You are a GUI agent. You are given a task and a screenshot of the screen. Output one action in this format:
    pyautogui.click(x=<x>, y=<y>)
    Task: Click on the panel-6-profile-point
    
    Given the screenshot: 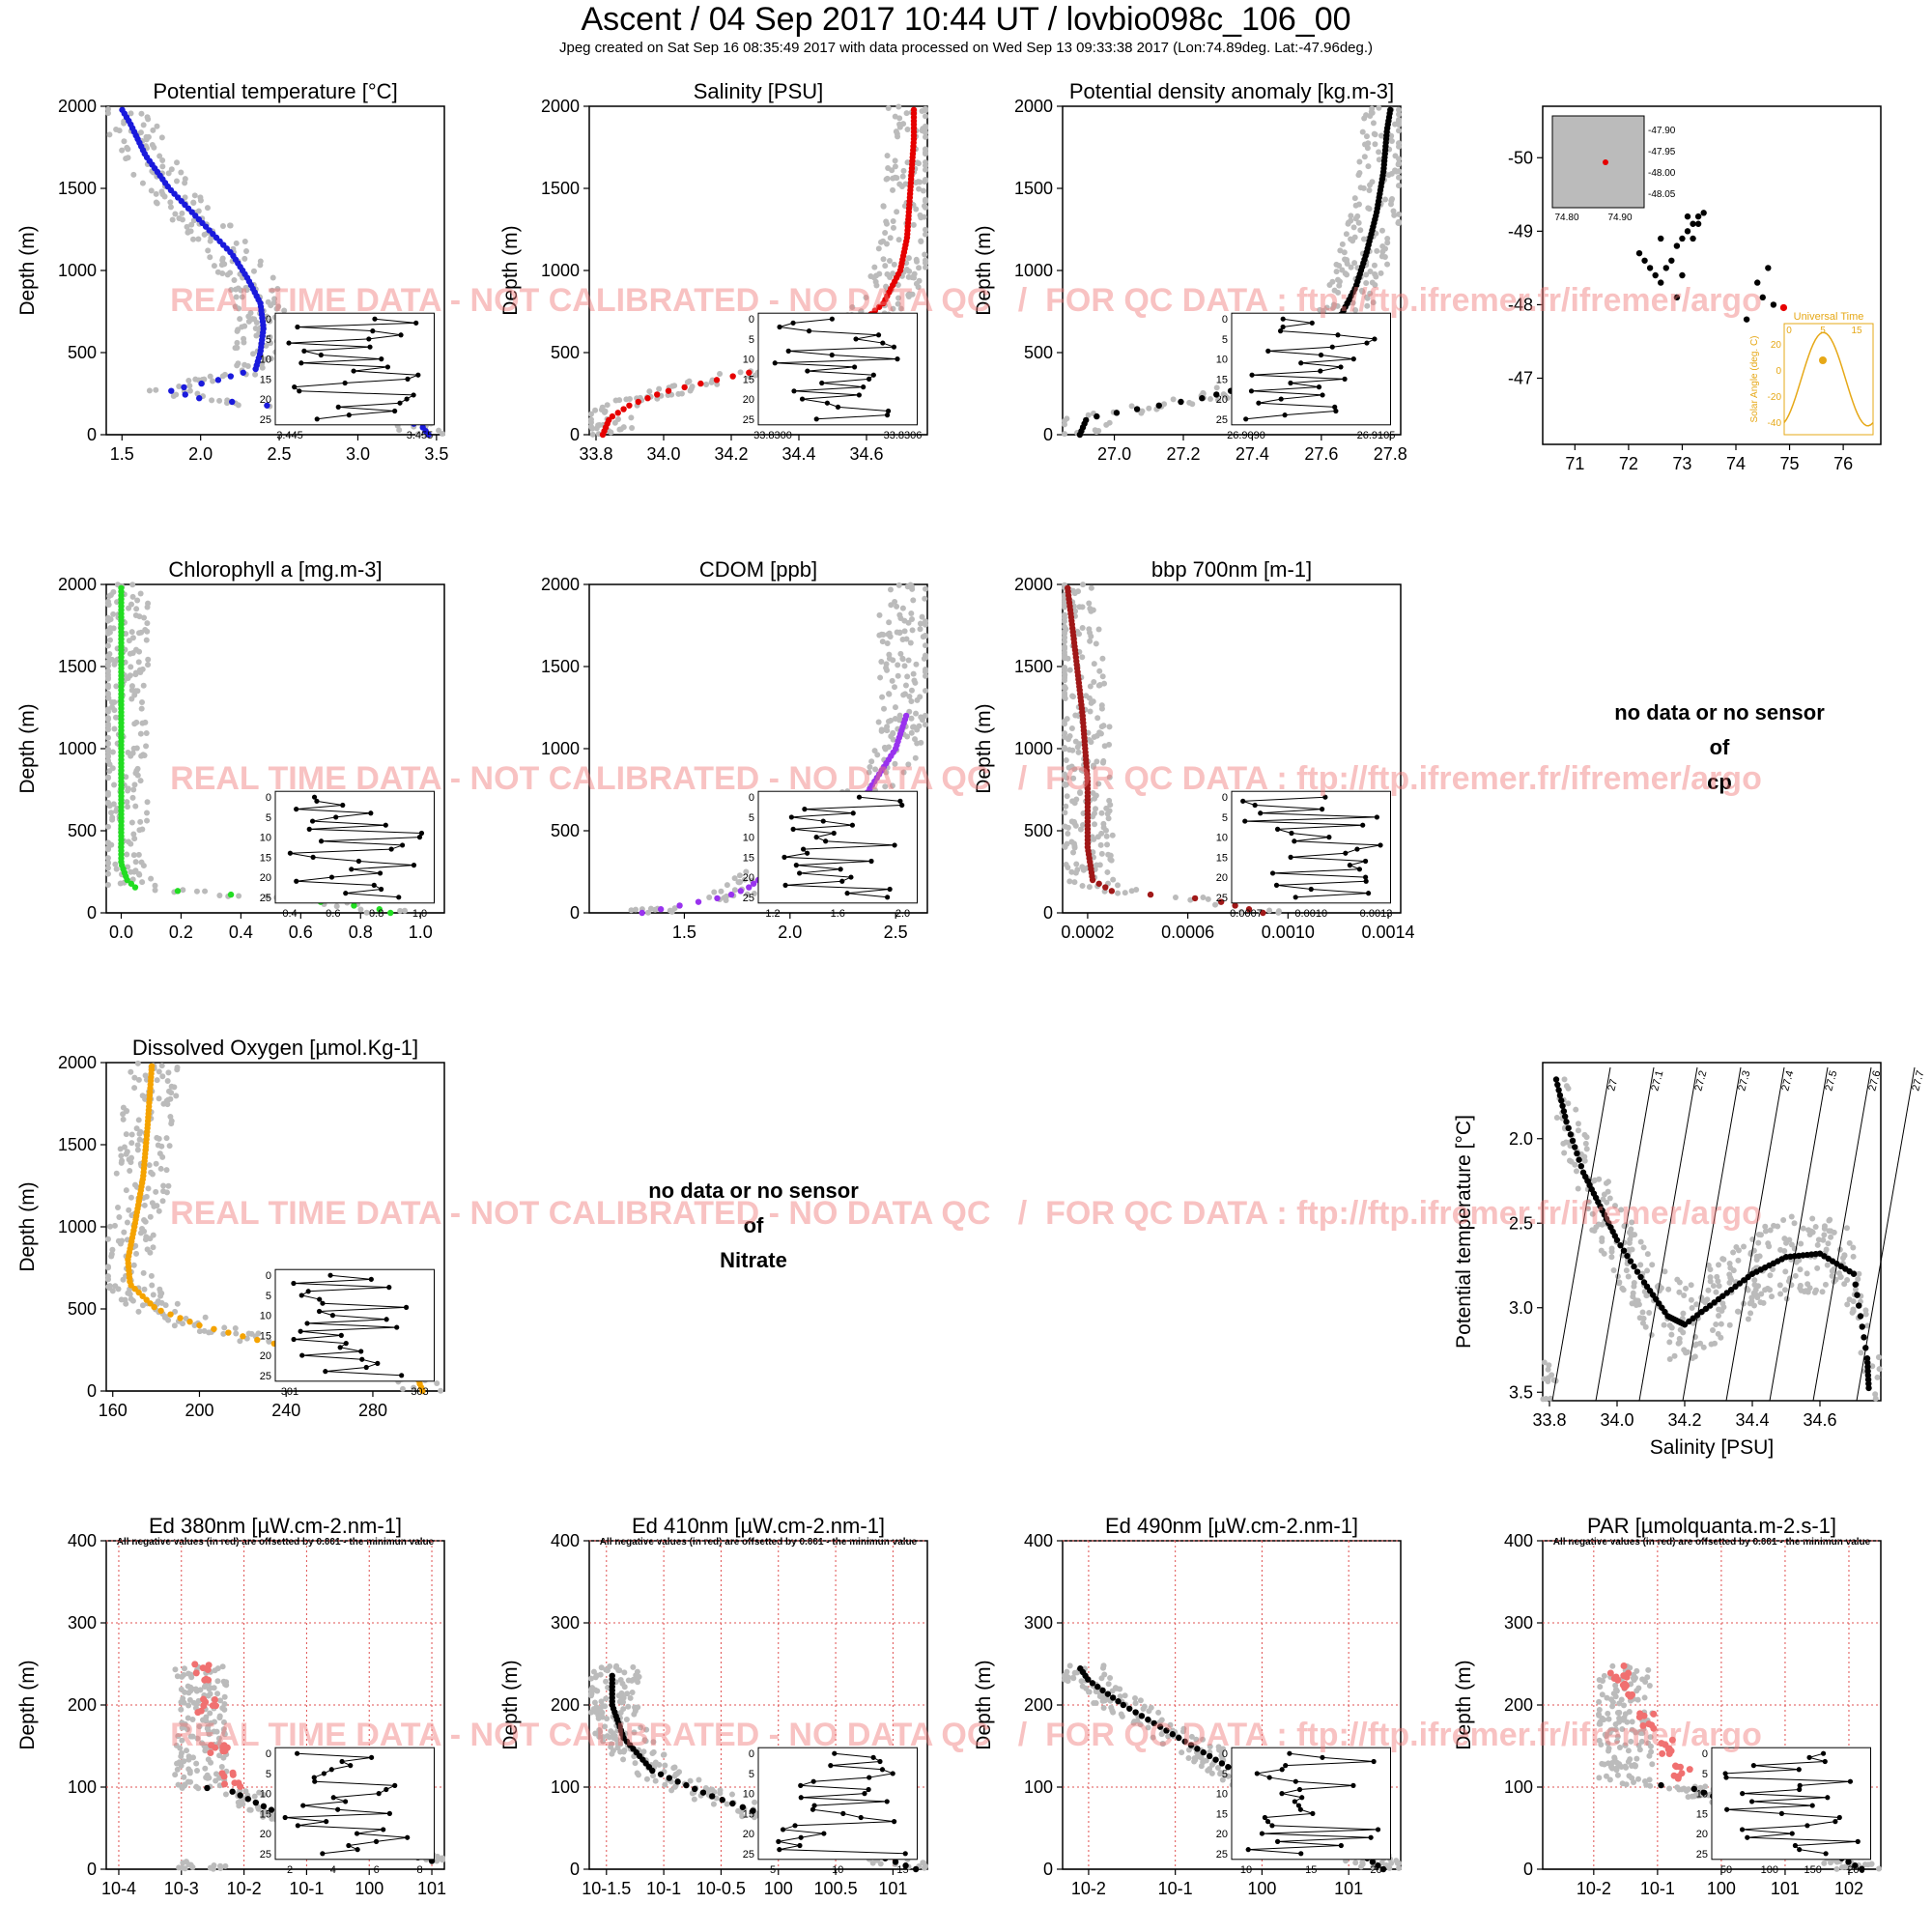 What is the action you would take?
    pyautogui.click(x=1263, y=913)
    